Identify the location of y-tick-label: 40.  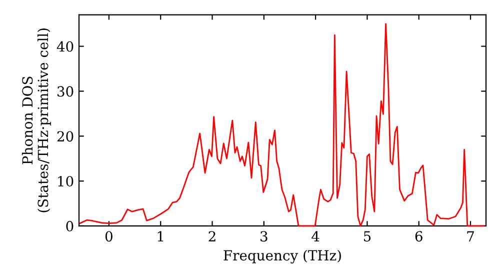
(65, 46).